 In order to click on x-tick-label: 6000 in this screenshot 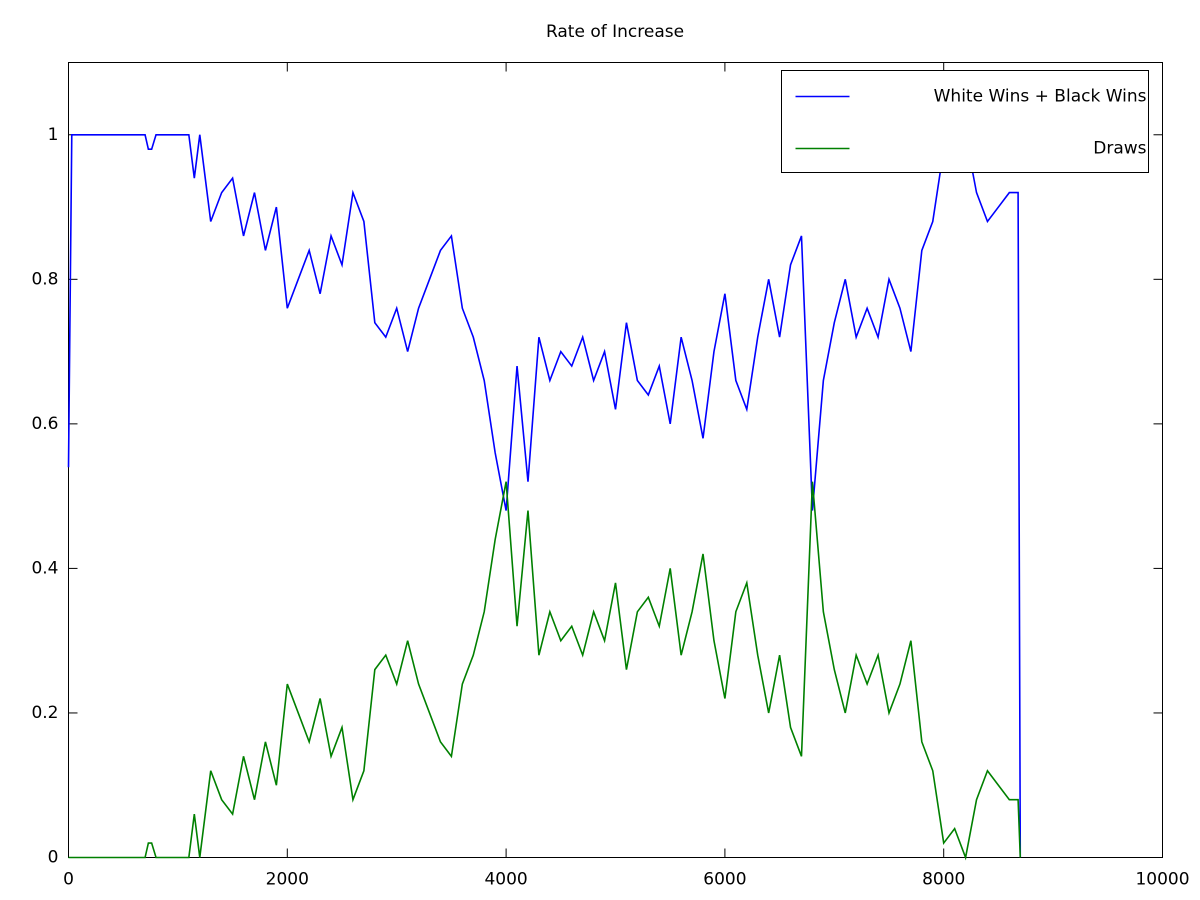, I will do `click(724, 880)`.